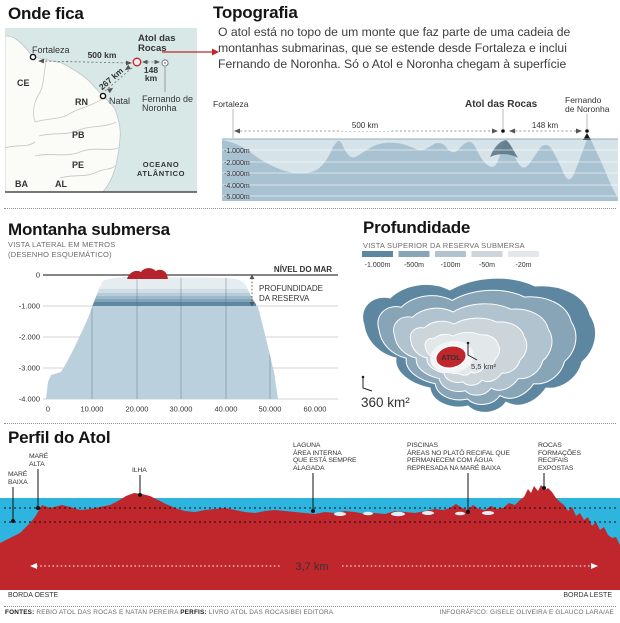 This screenshot has height=623, width=620. I want to click on measure-dot, so click(468, 343).